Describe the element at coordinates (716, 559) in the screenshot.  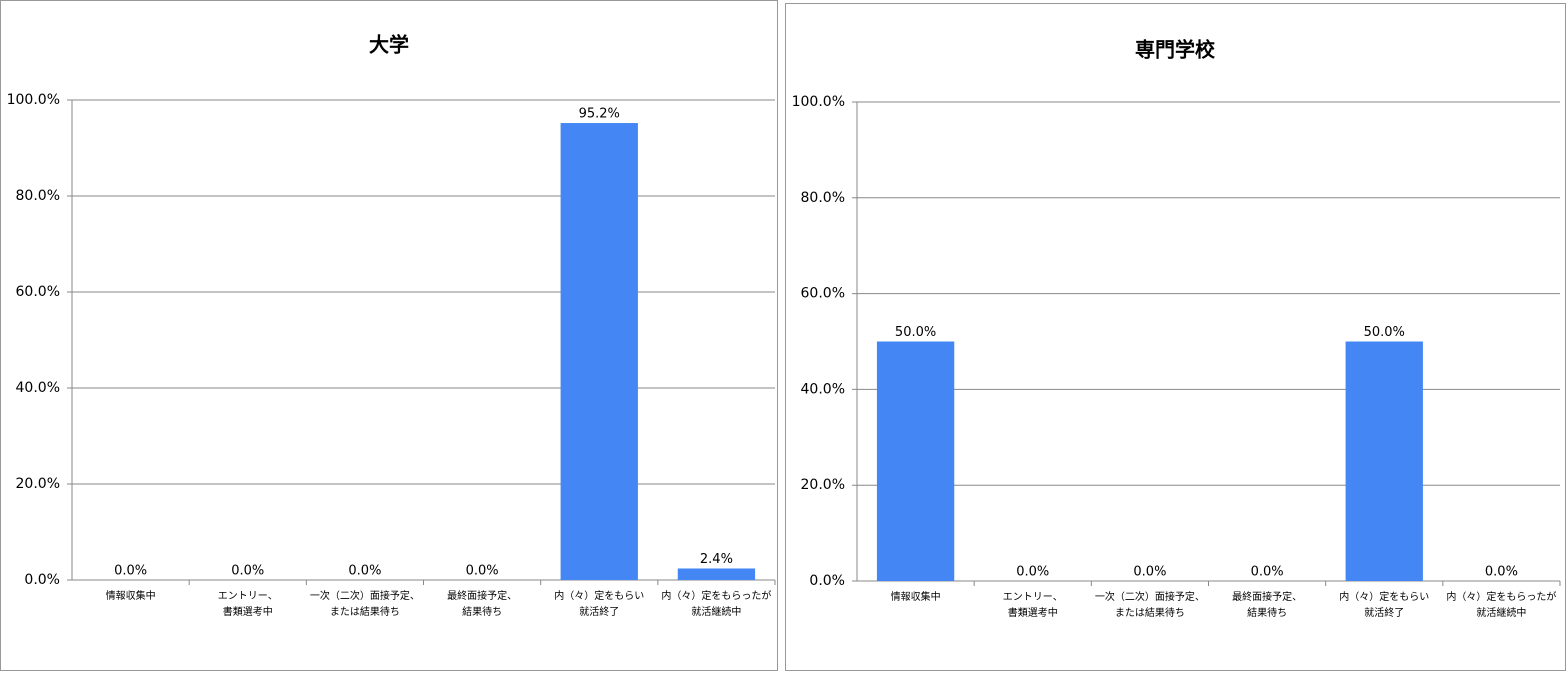
I see `data-label: 2.4%` at that location.